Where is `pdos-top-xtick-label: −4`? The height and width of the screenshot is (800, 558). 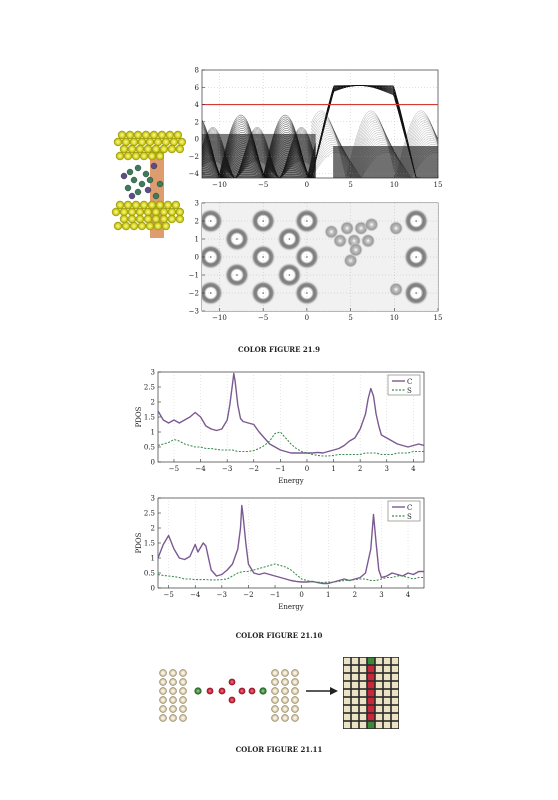
pdos-top-xtick-label: −4 is located at coordinates (200, 469).